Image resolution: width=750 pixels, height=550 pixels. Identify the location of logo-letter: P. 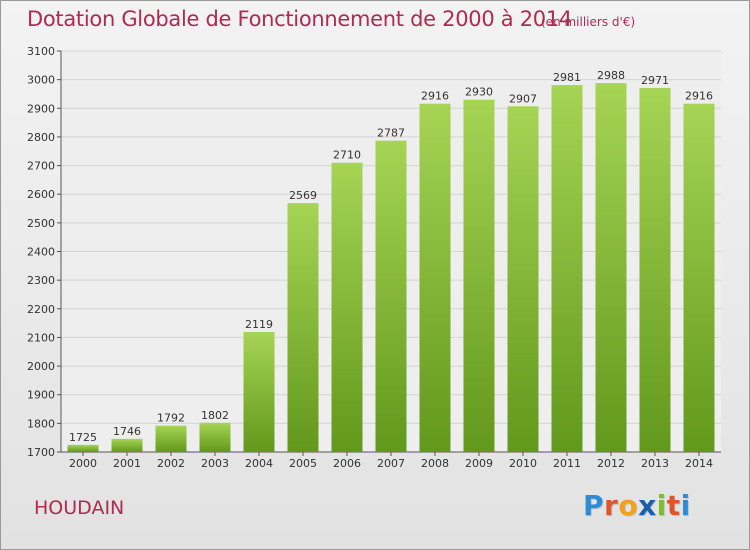
(594, 505).